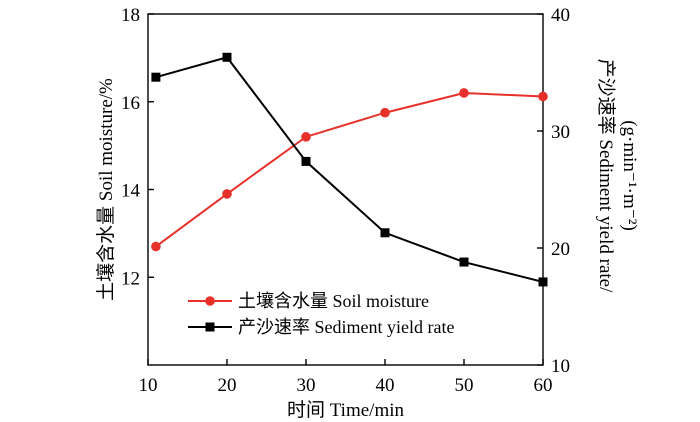  I want to click on y-right-axis-title-line1: 产沙速率 Sediment yield rate/, so click(606, 176).